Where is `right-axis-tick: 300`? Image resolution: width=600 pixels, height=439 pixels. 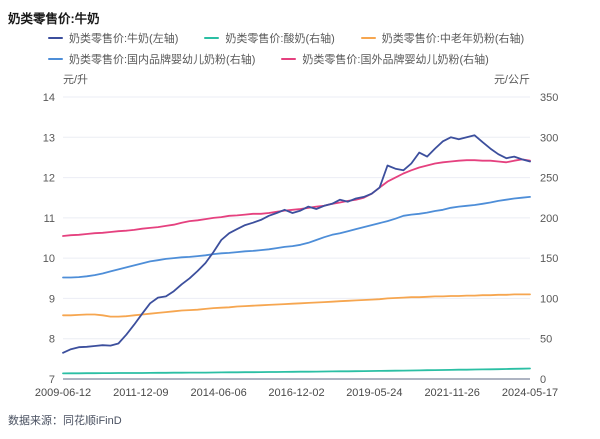 right-axis-tick: 300 is located at coordinates (549, 138).